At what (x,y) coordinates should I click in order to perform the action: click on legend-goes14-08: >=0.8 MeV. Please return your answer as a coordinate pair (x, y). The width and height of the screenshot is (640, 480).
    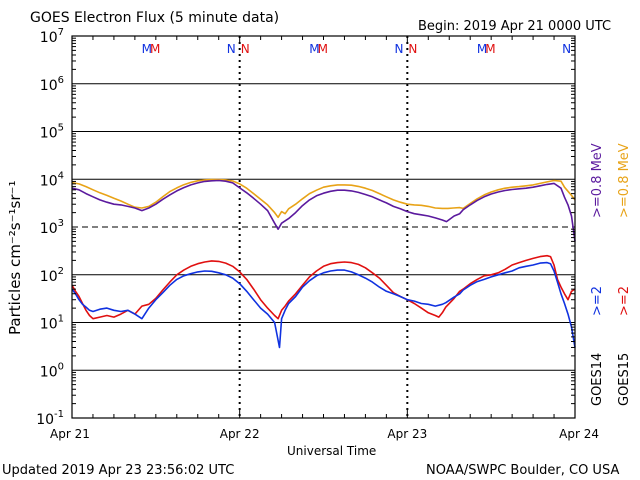
    Looking at the image, I should click on (597, 180).